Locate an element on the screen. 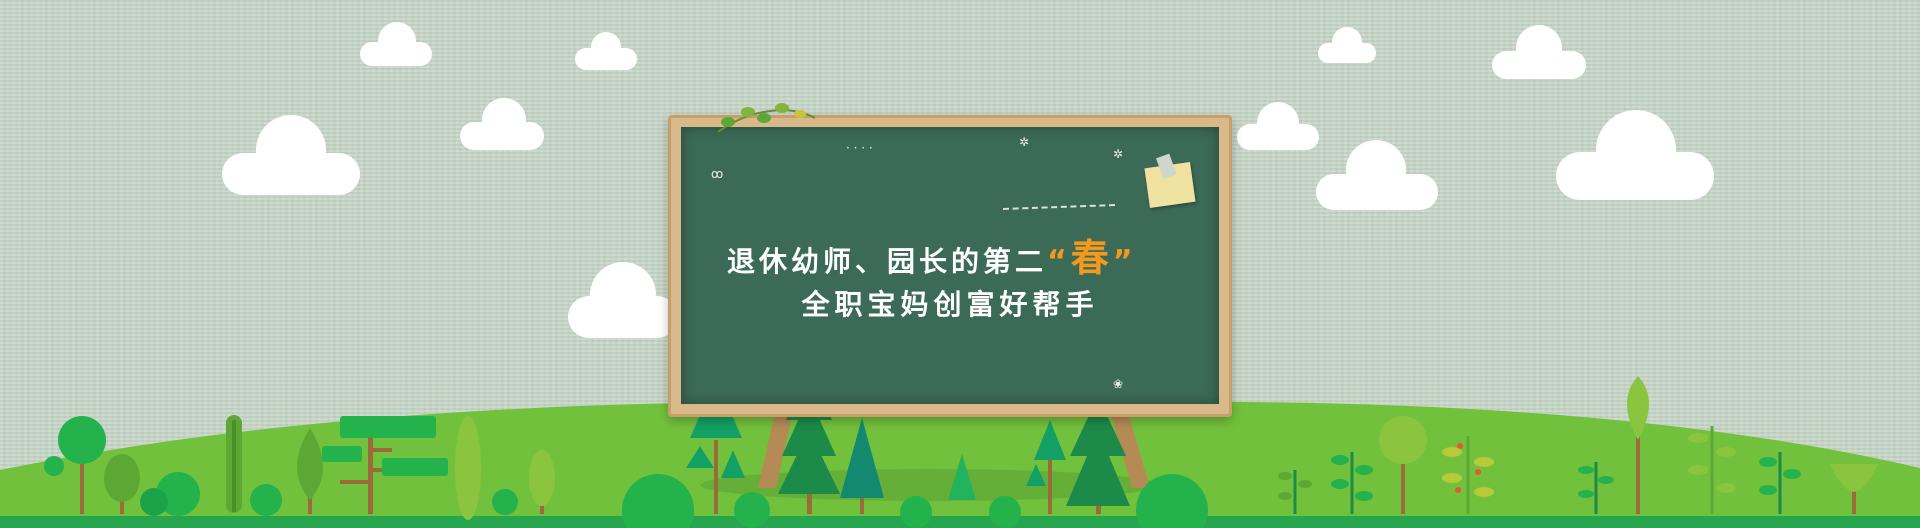 The height and width of the screenshot is (528, 1920). chalkboard-surface: · · · · ✲ ✲ ꝏ ❀ 退休幼师、园长的第二“春” 全职宝妈创富好帮手 is located at coordinates (950, 265).